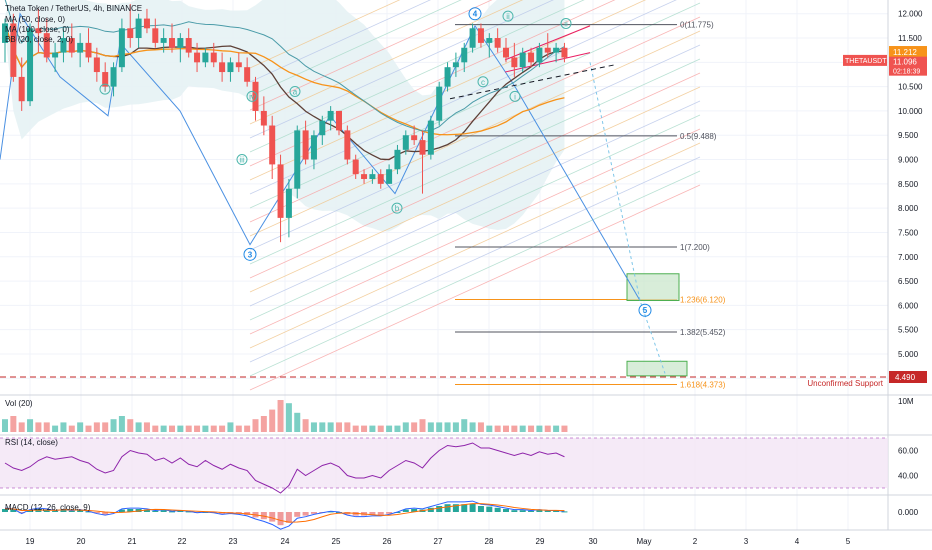 The width and height of the screenshot is (932, 550). Describe the element at coordinates (489, 541) in the screenshot. I see `time-tick-label: 28` at that location.